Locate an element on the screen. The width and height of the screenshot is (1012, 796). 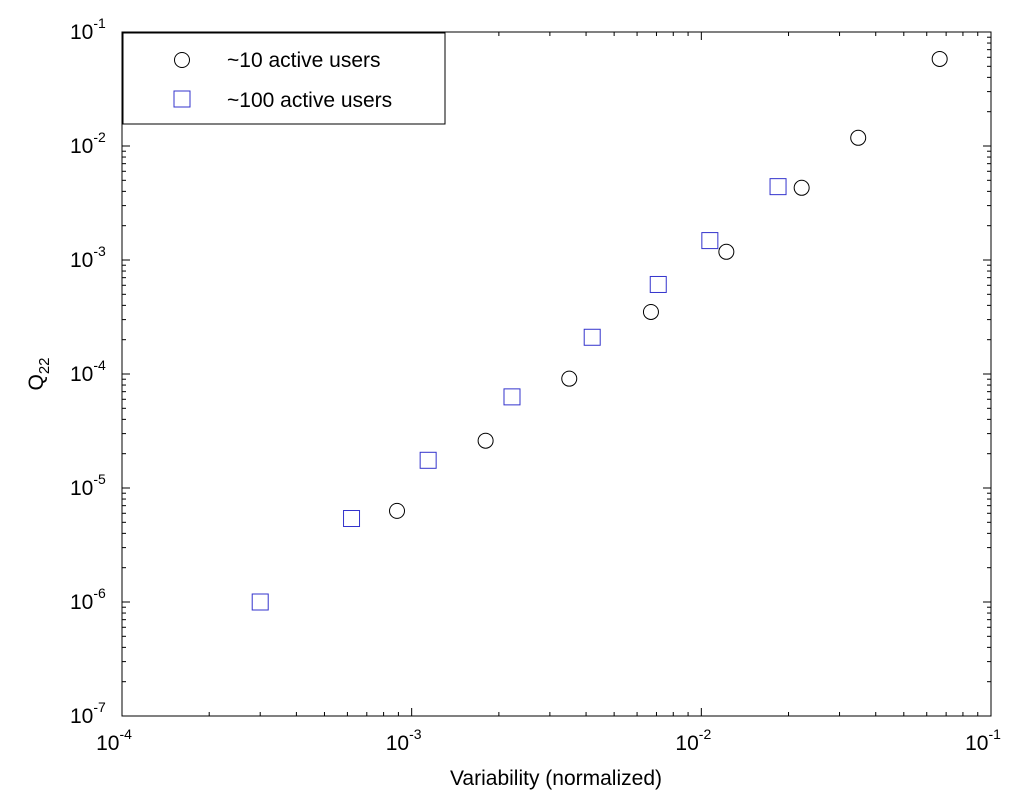
y-tick-label-exponent: -4 is located at coordinates (99, 365).